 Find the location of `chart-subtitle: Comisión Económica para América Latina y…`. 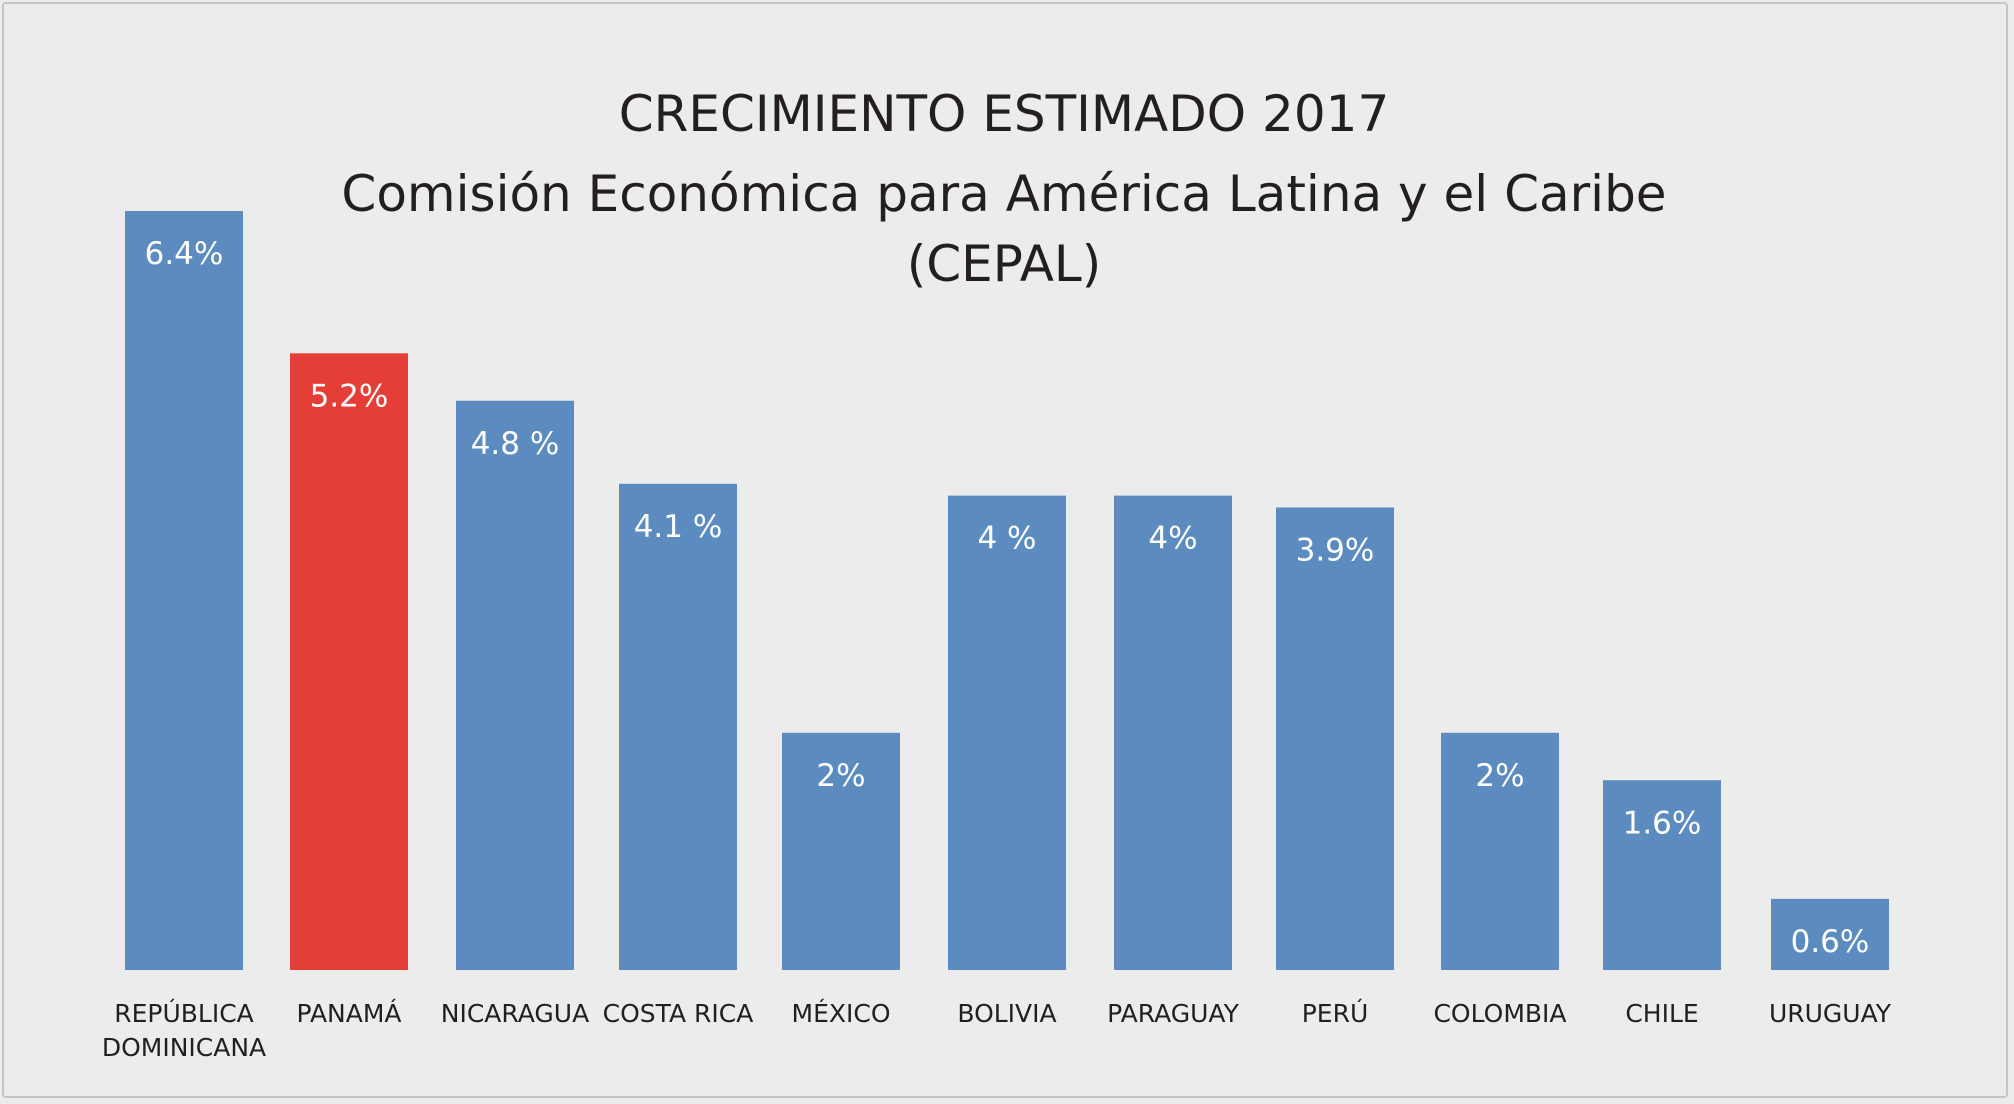

chart-subtitle: Comisión Económica para América Latina y… is located at coordinates (1003, 194).